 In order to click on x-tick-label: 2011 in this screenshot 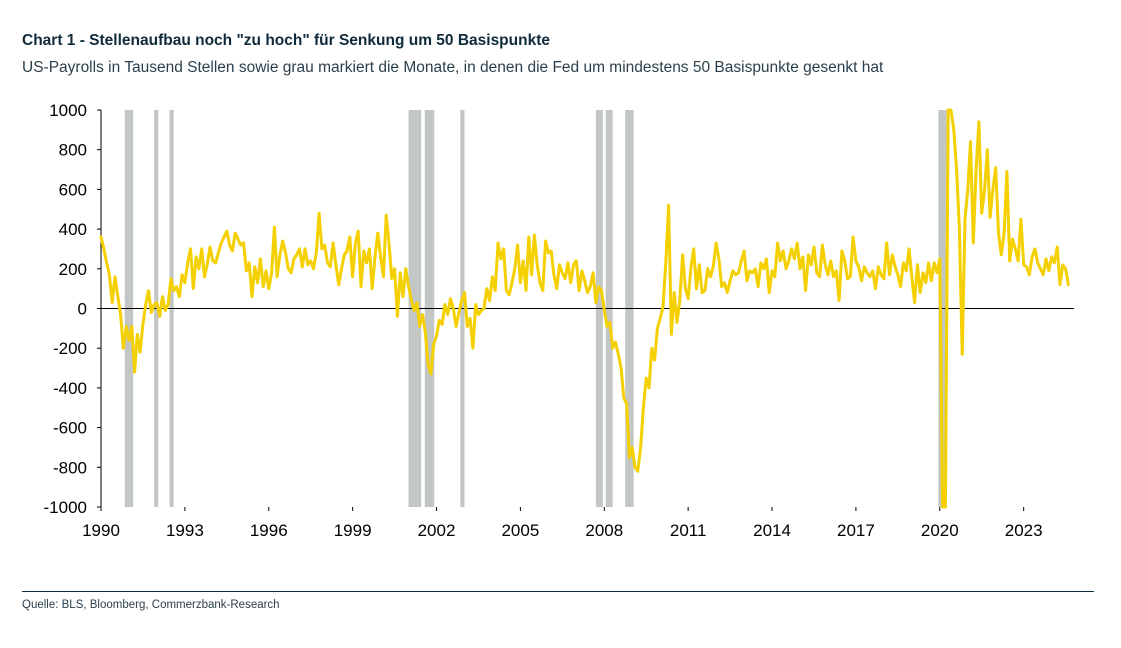, I will do `click(688, 530)`.